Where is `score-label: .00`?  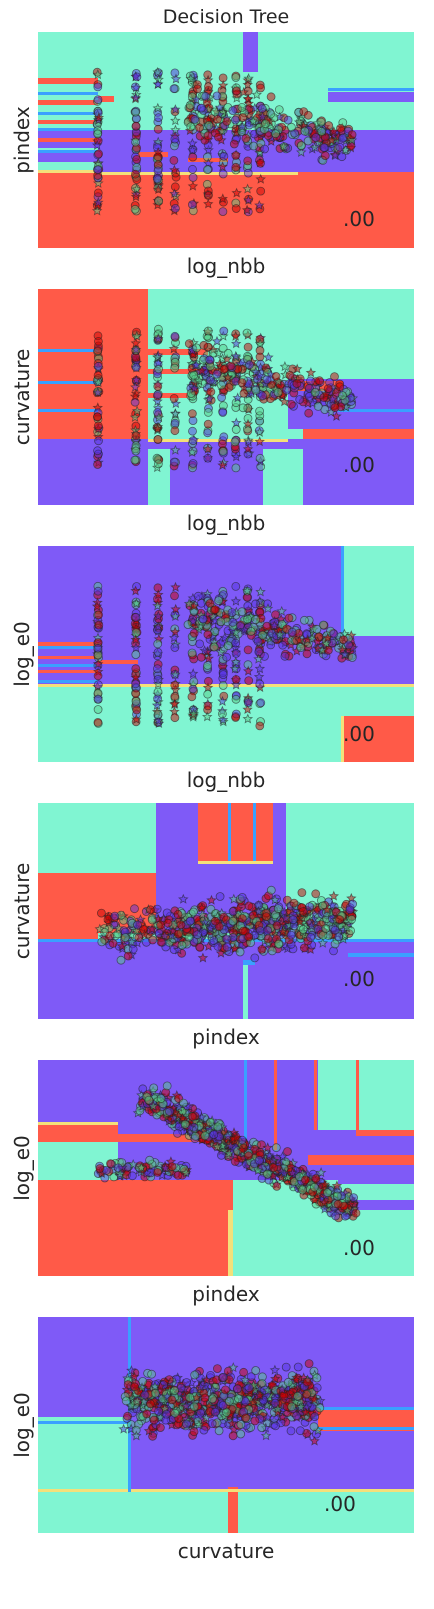 score-label: .00 is located at coordinates (359, 1248).